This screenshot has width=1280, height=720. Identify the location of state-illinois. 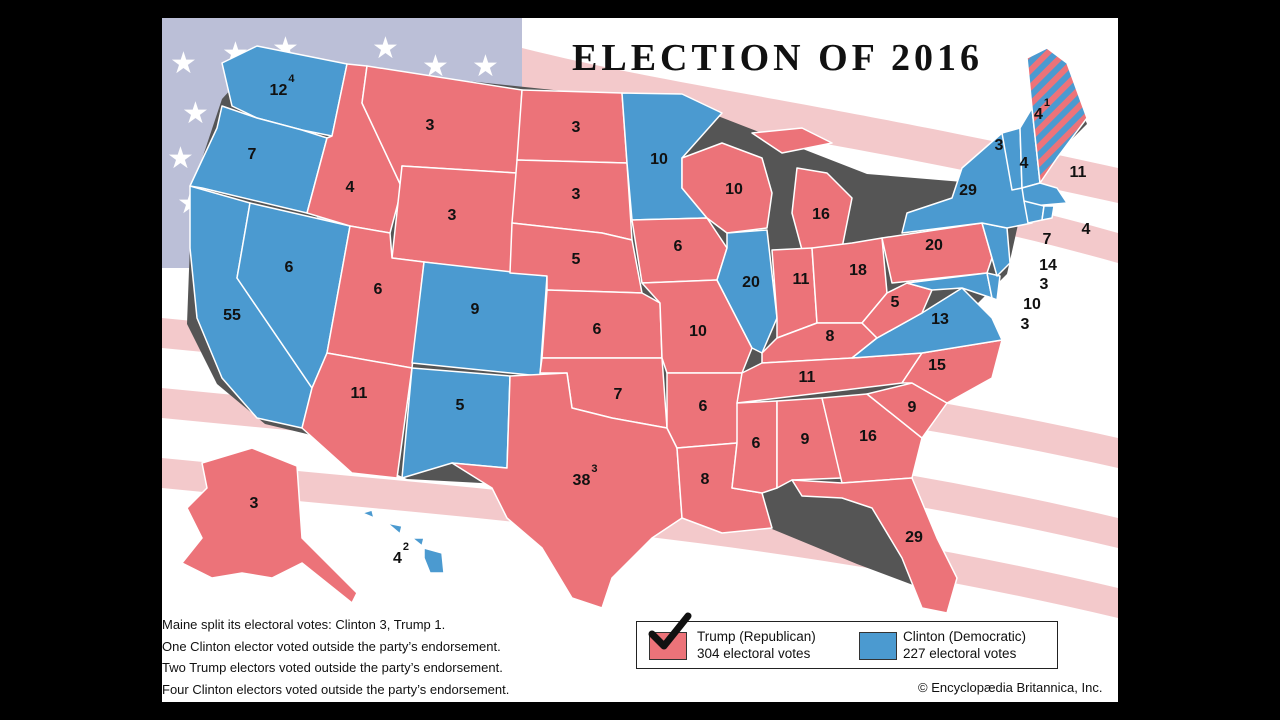
(747, 291).